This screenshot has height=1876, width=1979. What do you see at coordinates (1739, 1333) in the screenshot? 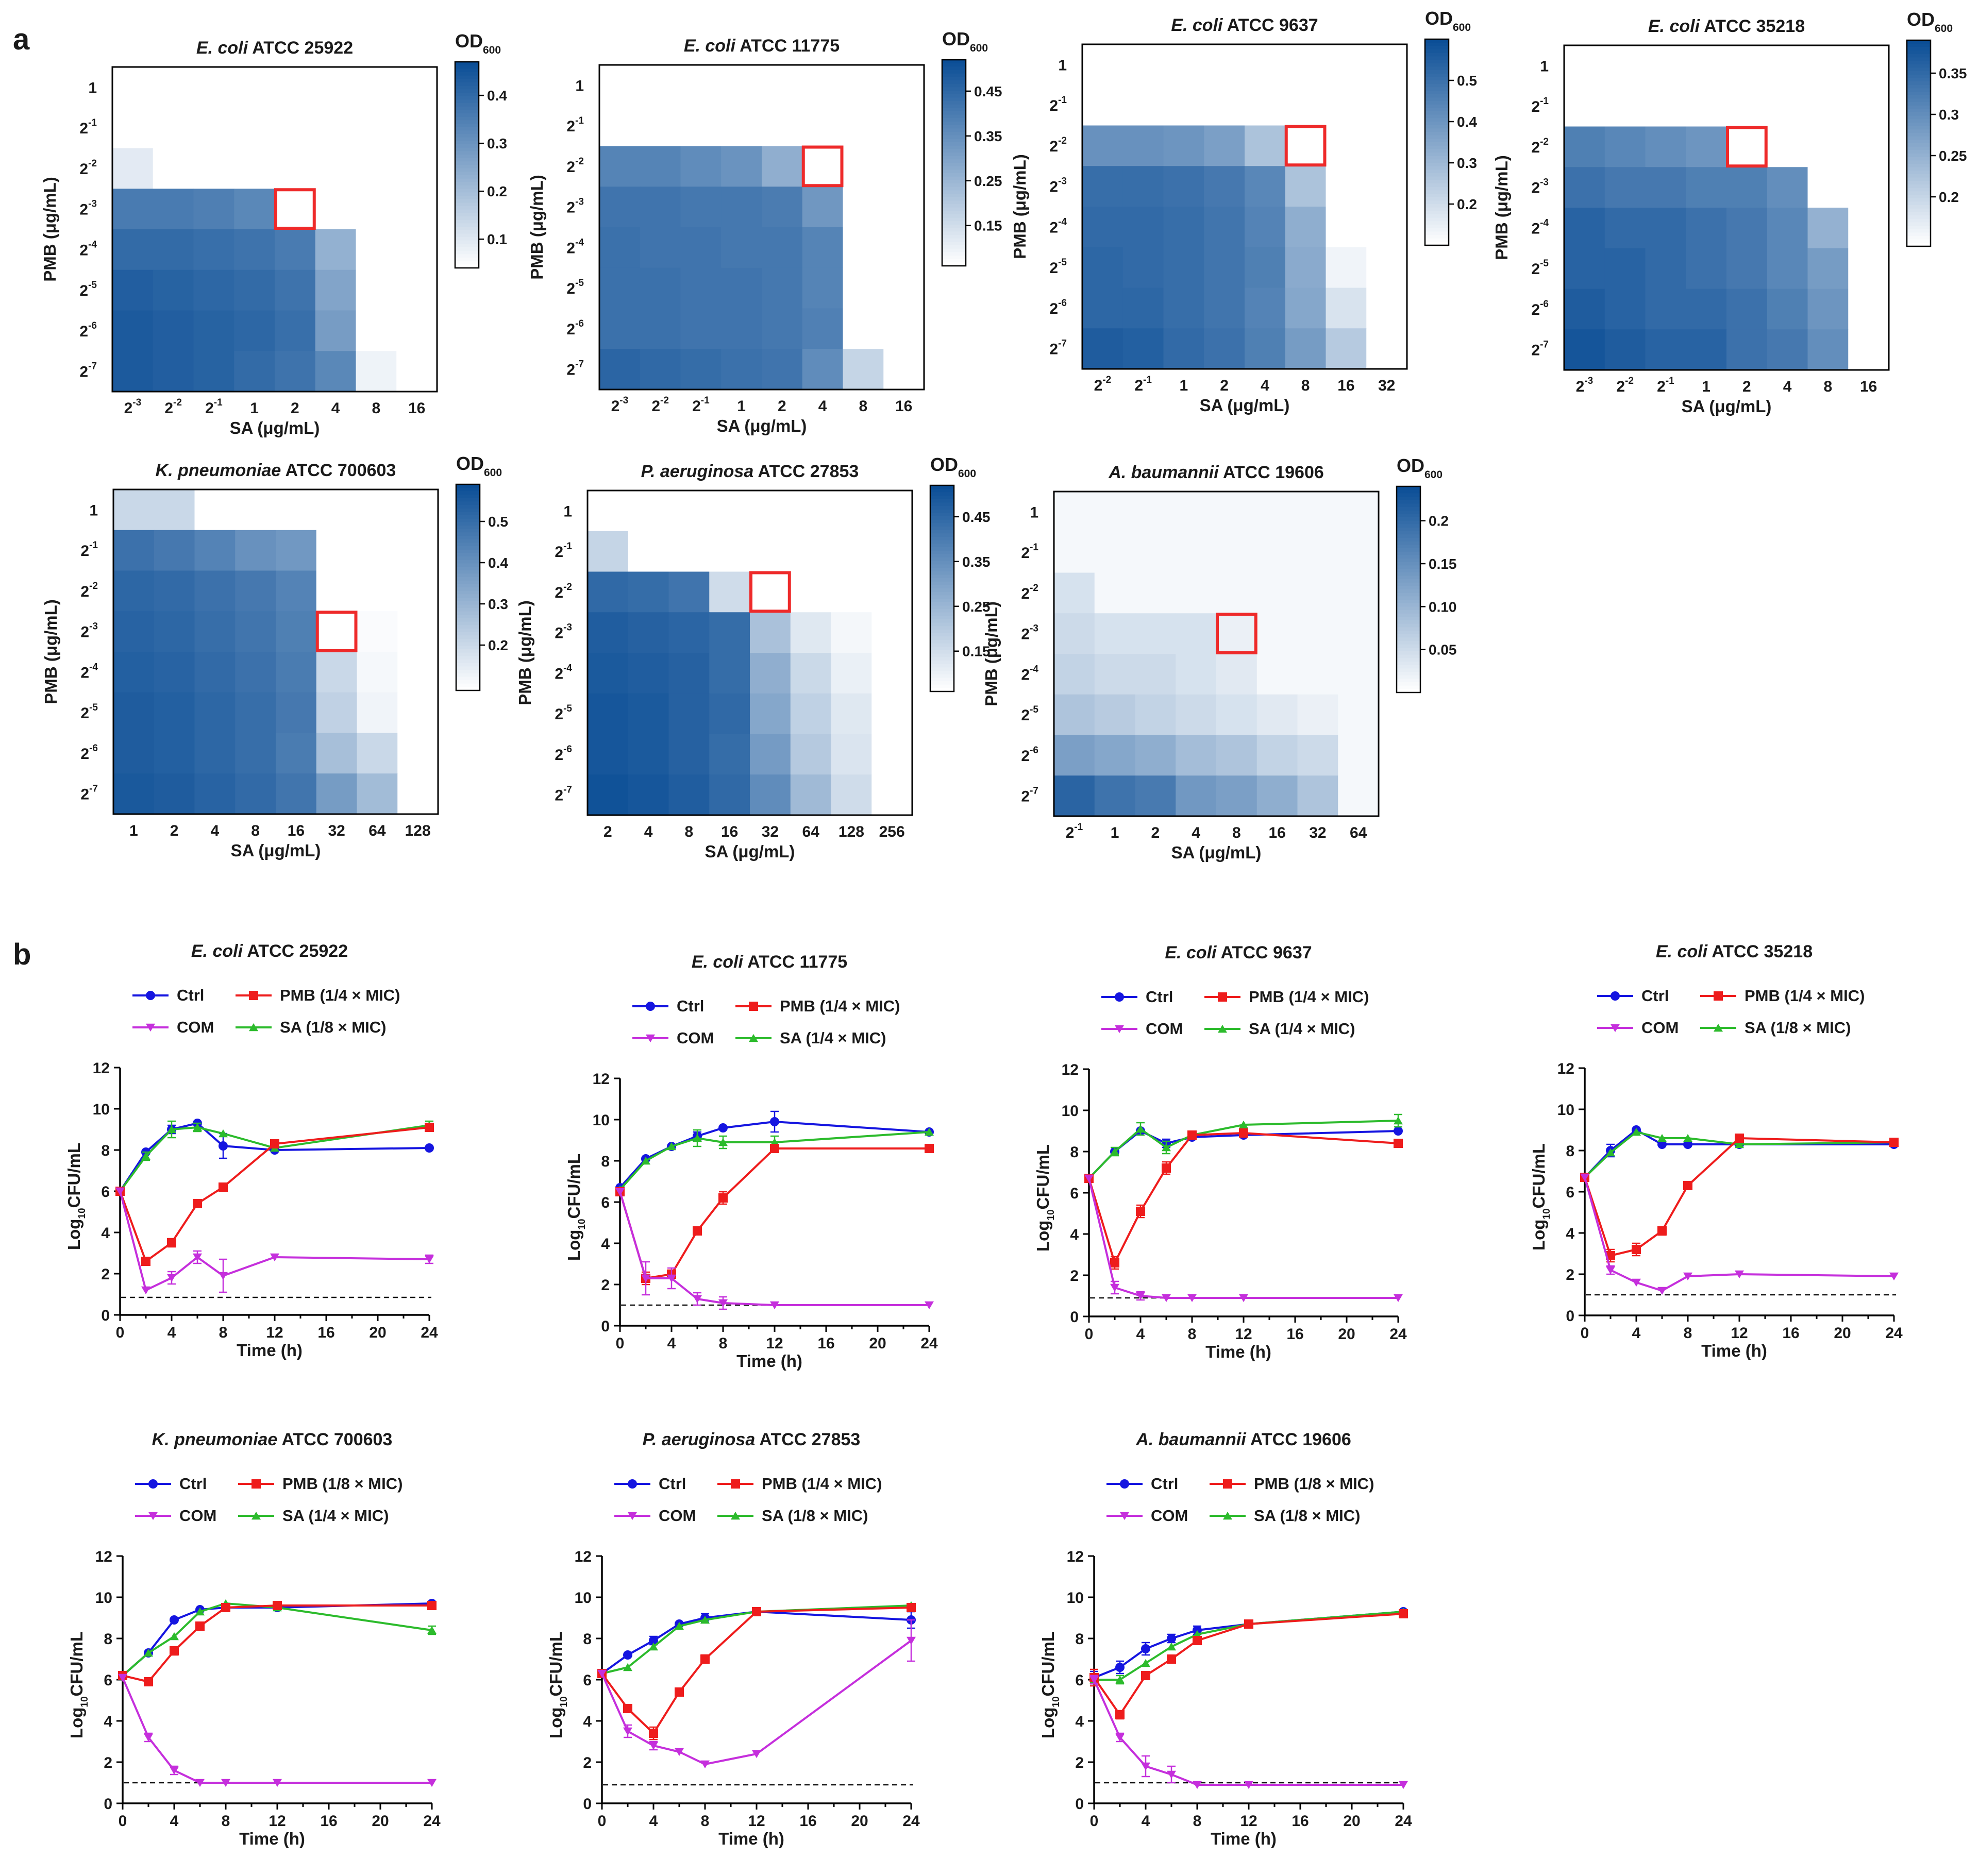
I see `x-tick-label: 12` at bounding box center [1739, 1333].